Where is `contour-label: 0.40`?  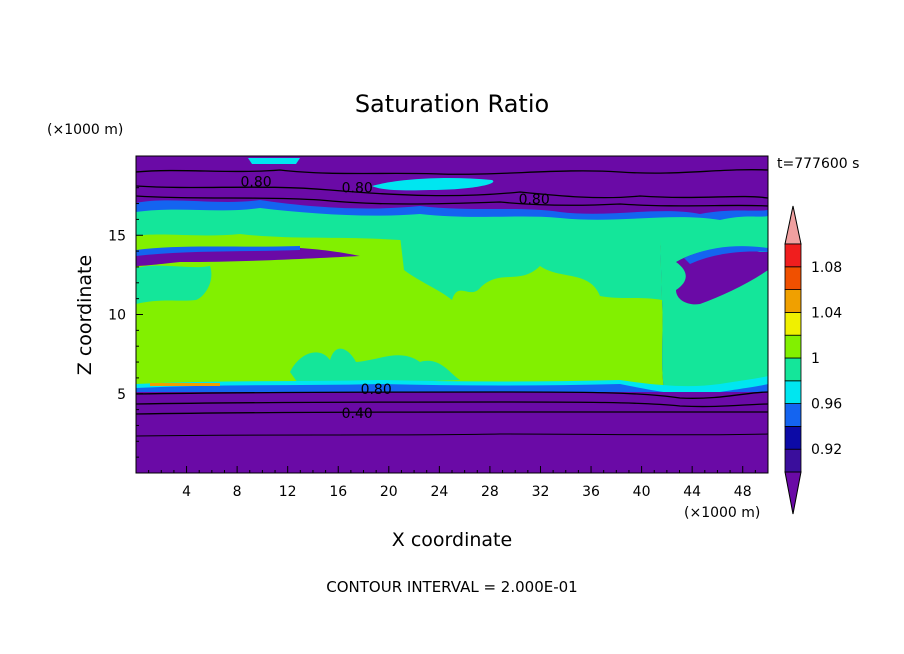 contour-label: 0.40 is located at coordinates (357, 414).